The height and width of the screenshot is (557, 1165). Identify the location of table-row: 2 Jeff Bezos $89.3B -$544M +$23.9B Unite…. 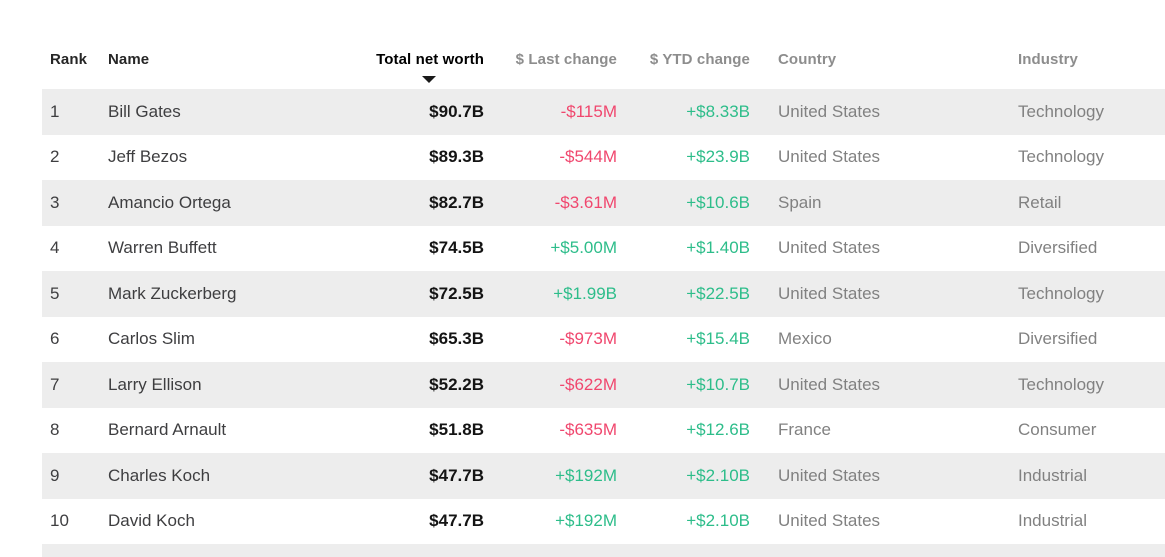
(603, 157).